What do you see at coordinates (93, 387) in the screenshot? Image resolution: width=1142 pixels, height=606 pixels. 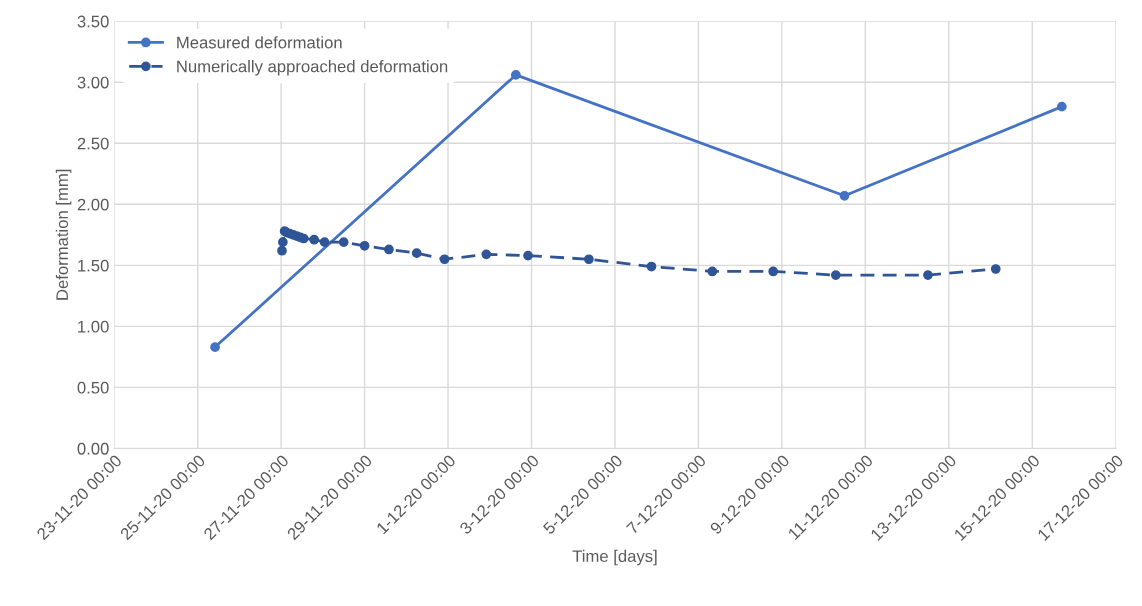 I see `y-tick-label: 0.50` at bounding box center [93, 387].